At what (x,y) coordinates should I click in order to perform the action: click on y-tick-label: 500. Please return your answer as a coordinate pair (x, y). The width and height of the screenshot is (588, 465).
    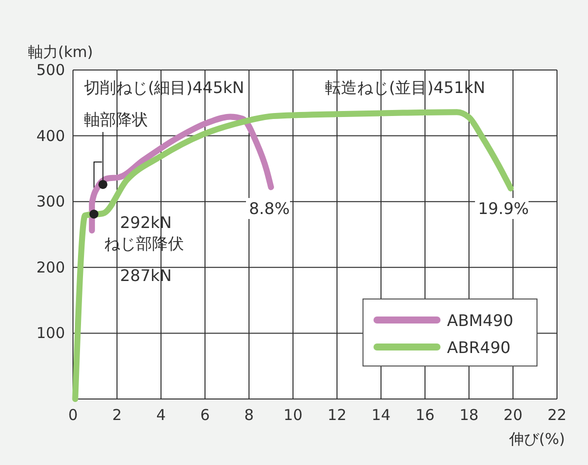
    Looking at the image, I should click on (50, 70).